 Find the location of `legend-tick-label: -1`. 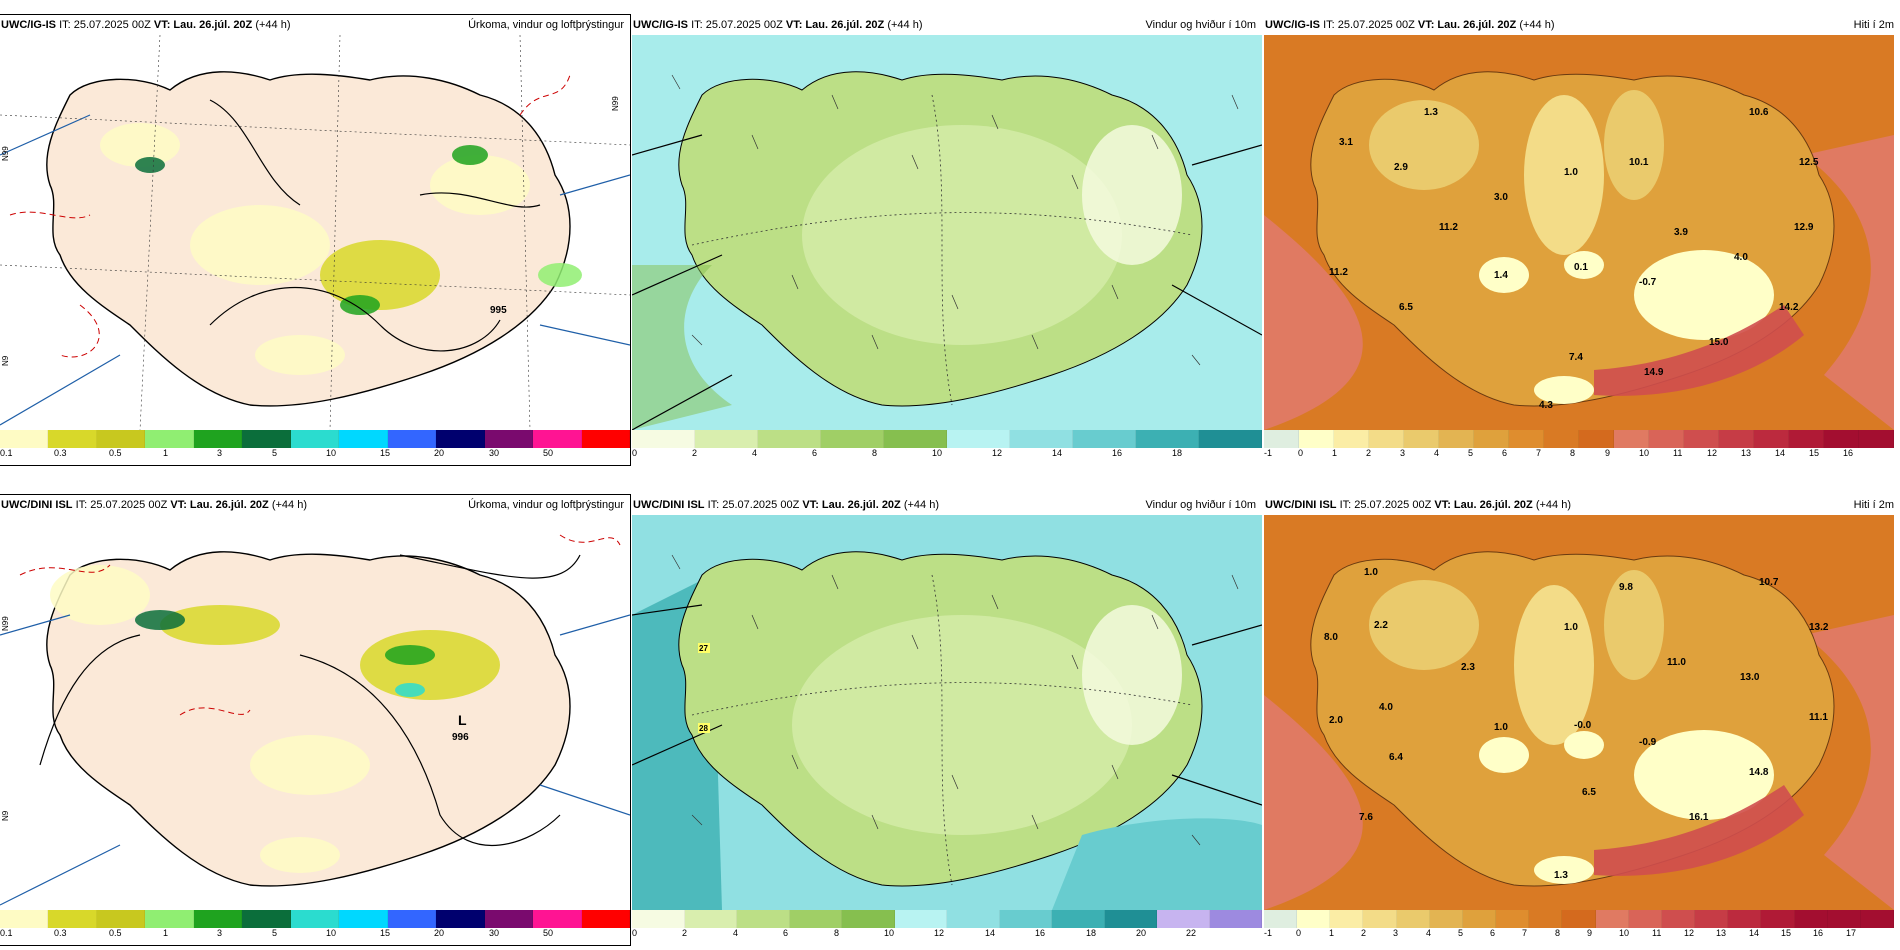

legend-tick-label: -1 is located at coordinates (1268, 453).